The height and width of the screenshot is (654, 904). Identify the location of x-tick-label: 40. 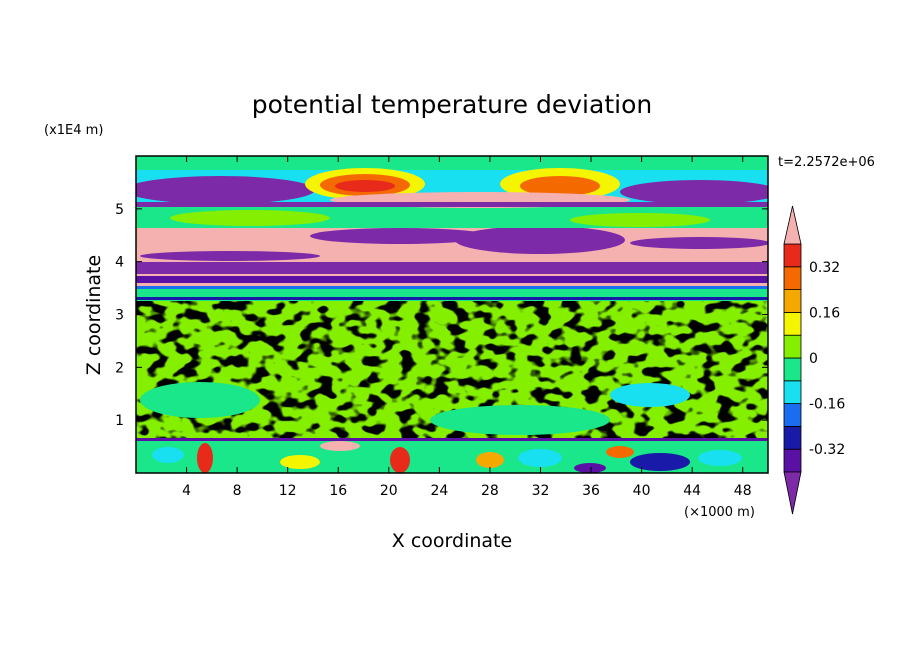
(642, 491).